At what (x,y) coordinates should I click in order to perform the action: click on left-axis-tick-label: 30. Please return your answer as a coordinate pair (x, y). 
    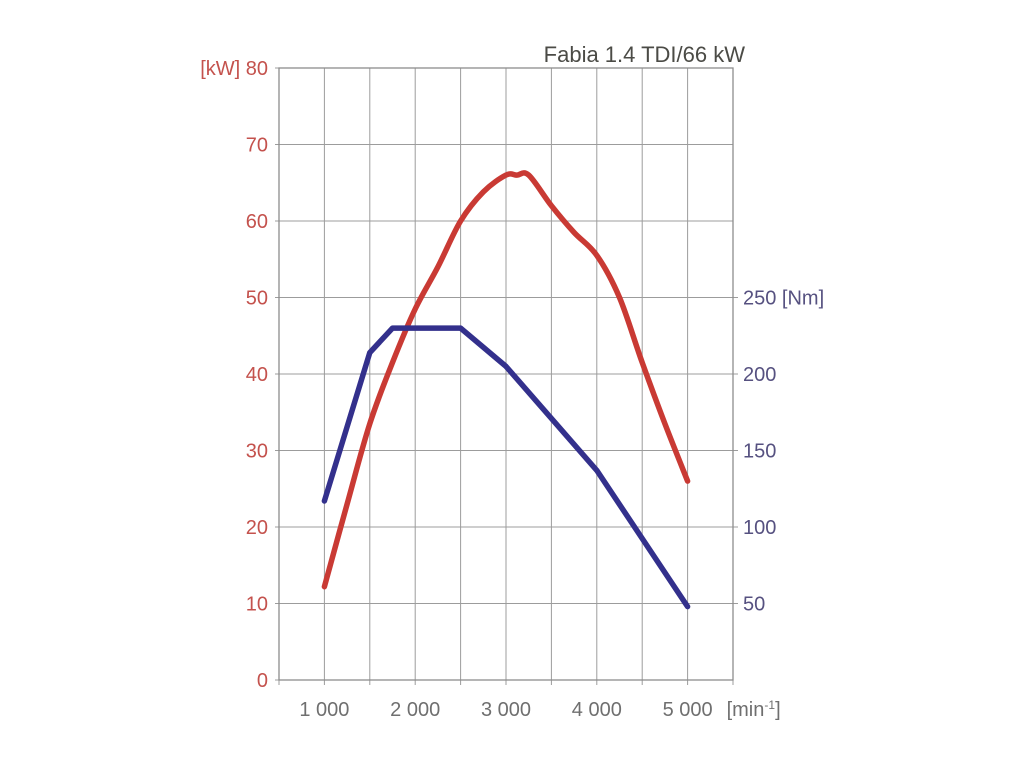
    Looking at the image, I should click on (257, 452).